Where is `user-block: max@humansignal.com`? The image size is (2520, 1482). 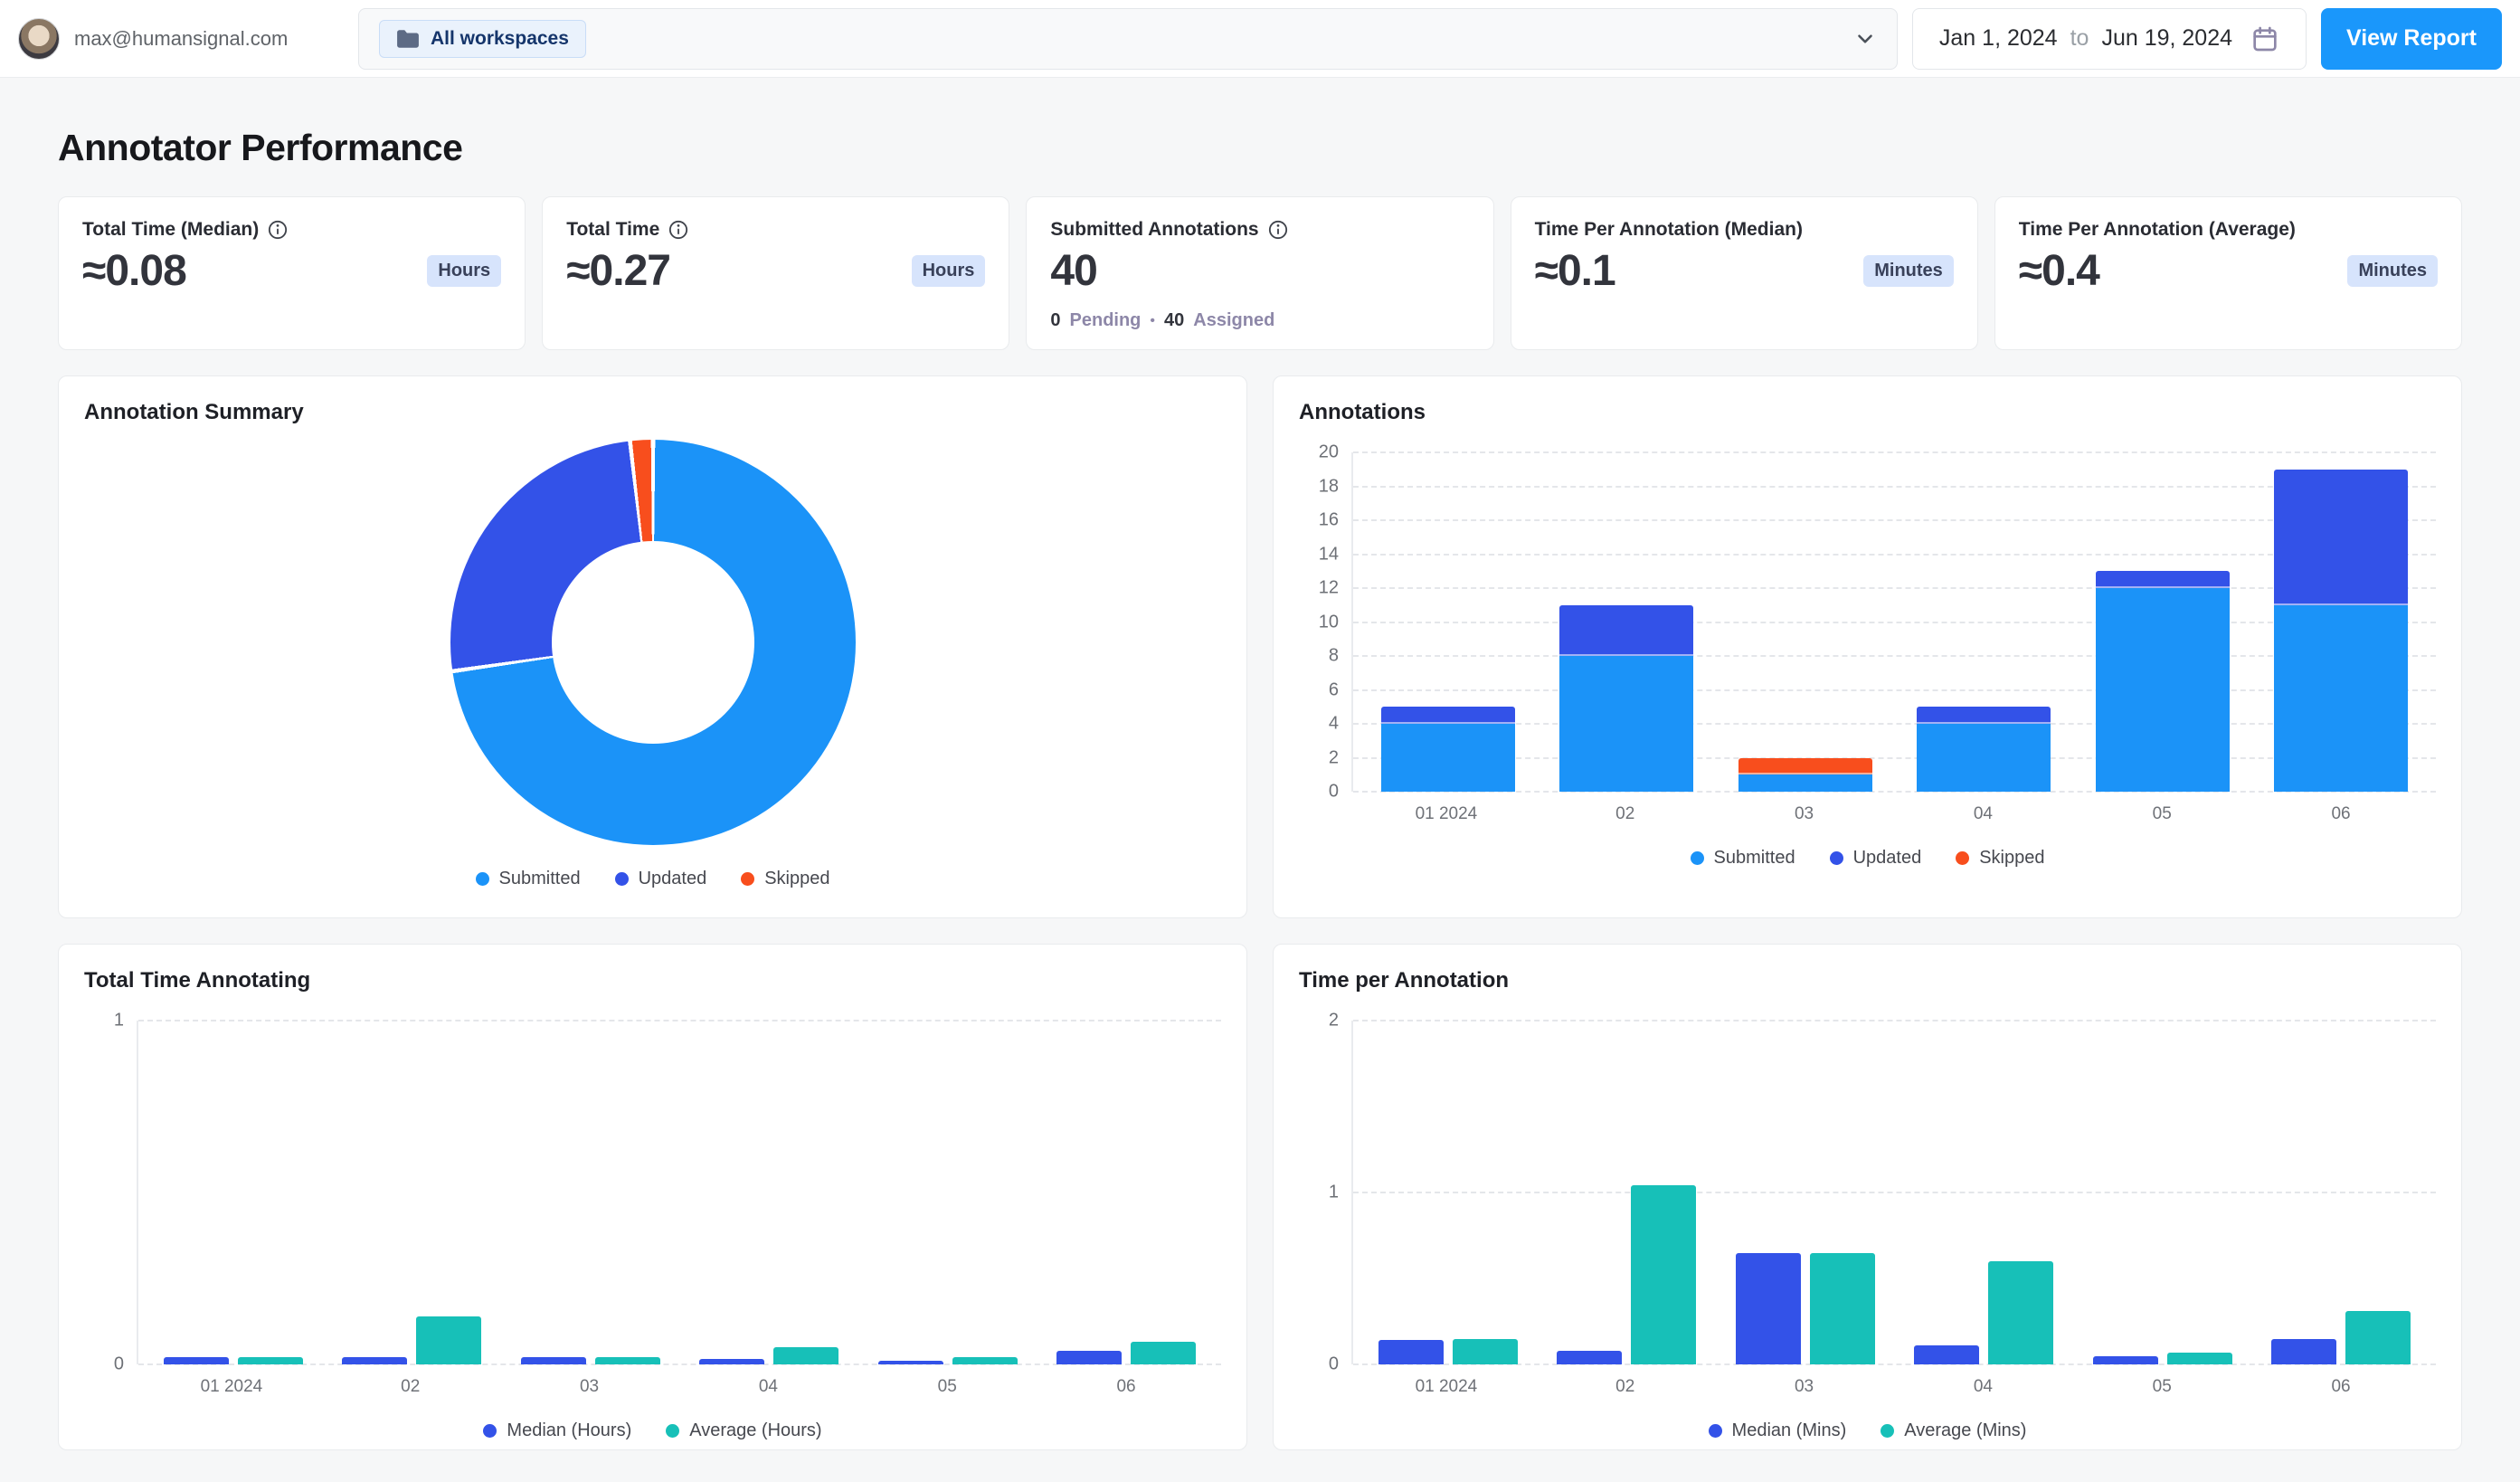 user-block: max@humansignal.com is located at coordinates (181, 38).